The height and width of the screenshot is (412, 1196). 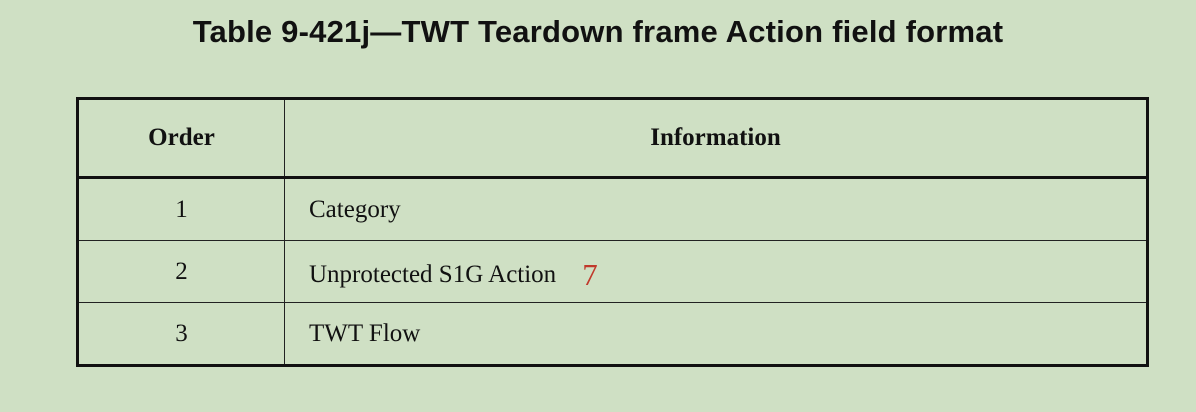 I want to click on table-row: 3 TWT Flow, so click(x=612, y=334).